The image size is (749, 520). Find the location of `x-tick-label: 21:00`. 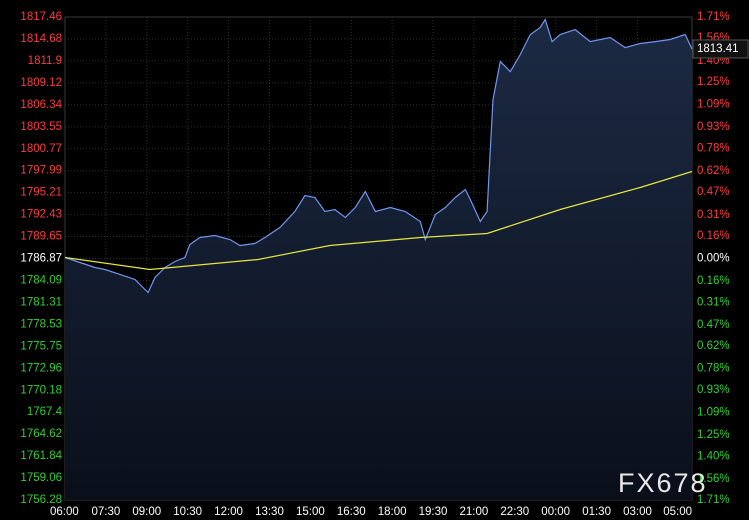

x-tick-label: 21:00 is located at coordinates (474, 512).